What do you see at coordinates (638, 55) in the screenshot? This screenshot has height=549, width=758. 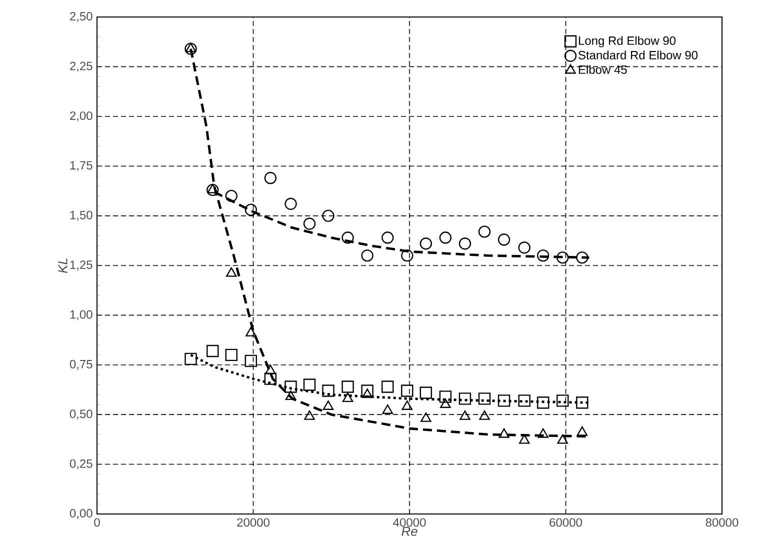 I see `legend-label: Standard Rd Elbow 90` at bounding box center [638, 55].